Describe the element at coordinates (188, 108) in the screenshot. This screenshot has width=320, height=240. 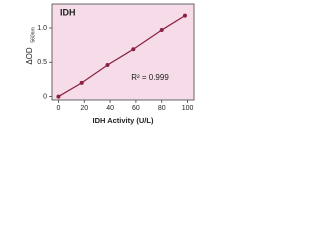
I see `x-tick-label: 100` at that location.